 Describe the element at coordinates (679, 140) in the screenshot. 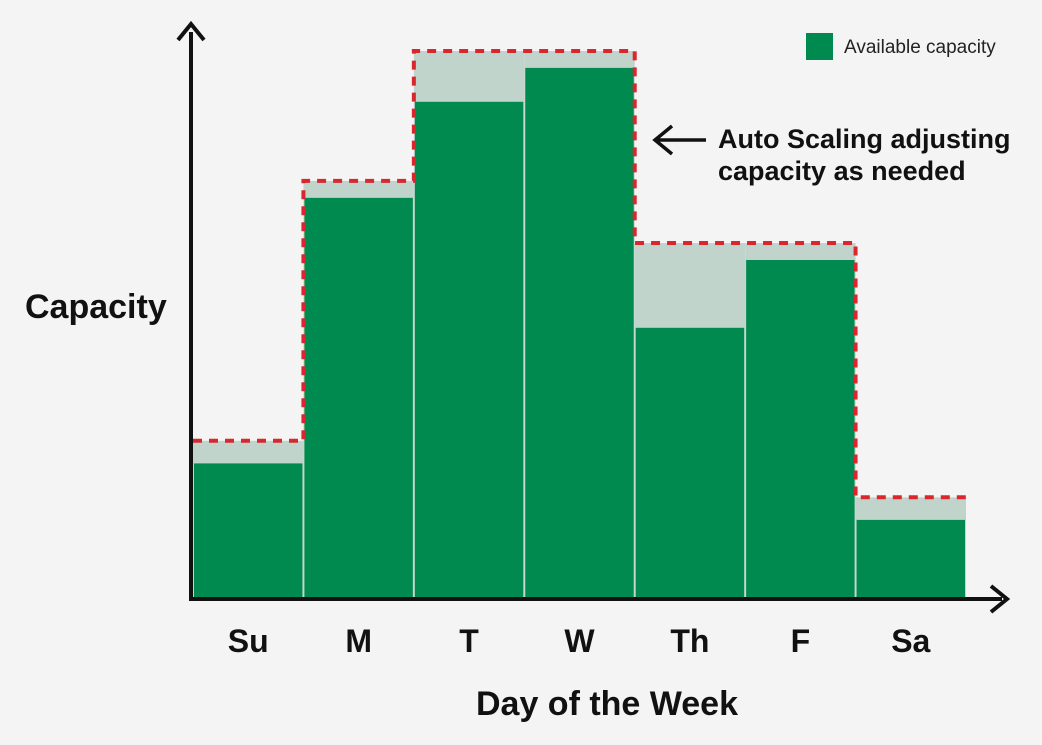

I see `annotation-arrow` at that location.